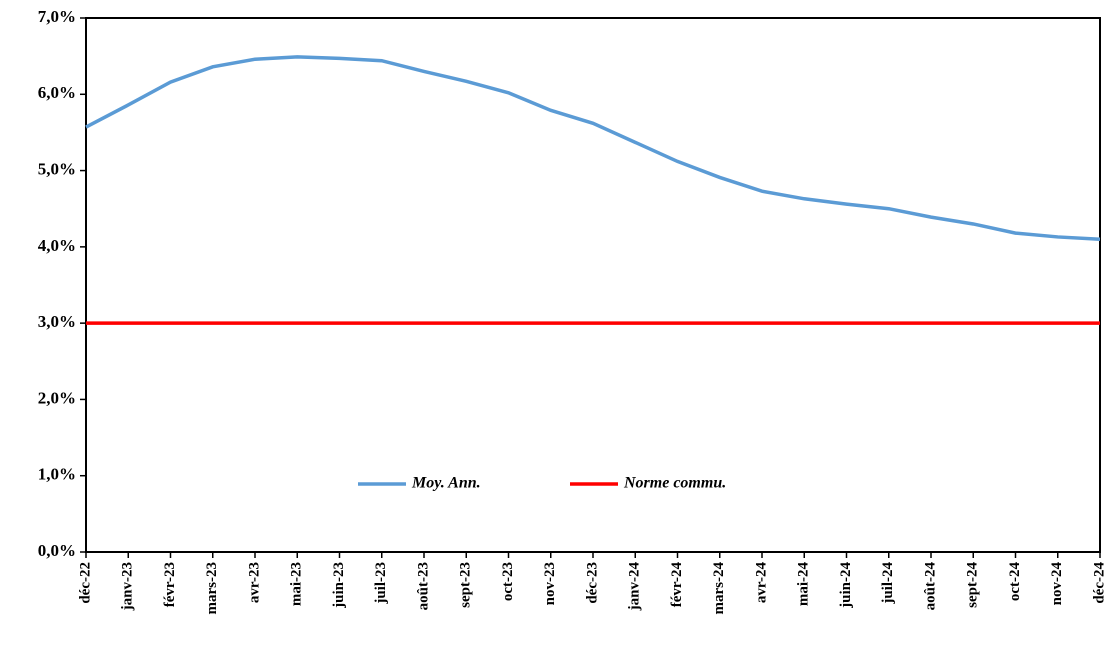 This screenshot has width=1113, height=646. I want to click on x-tick-label: janv-24, so click(635, 587).